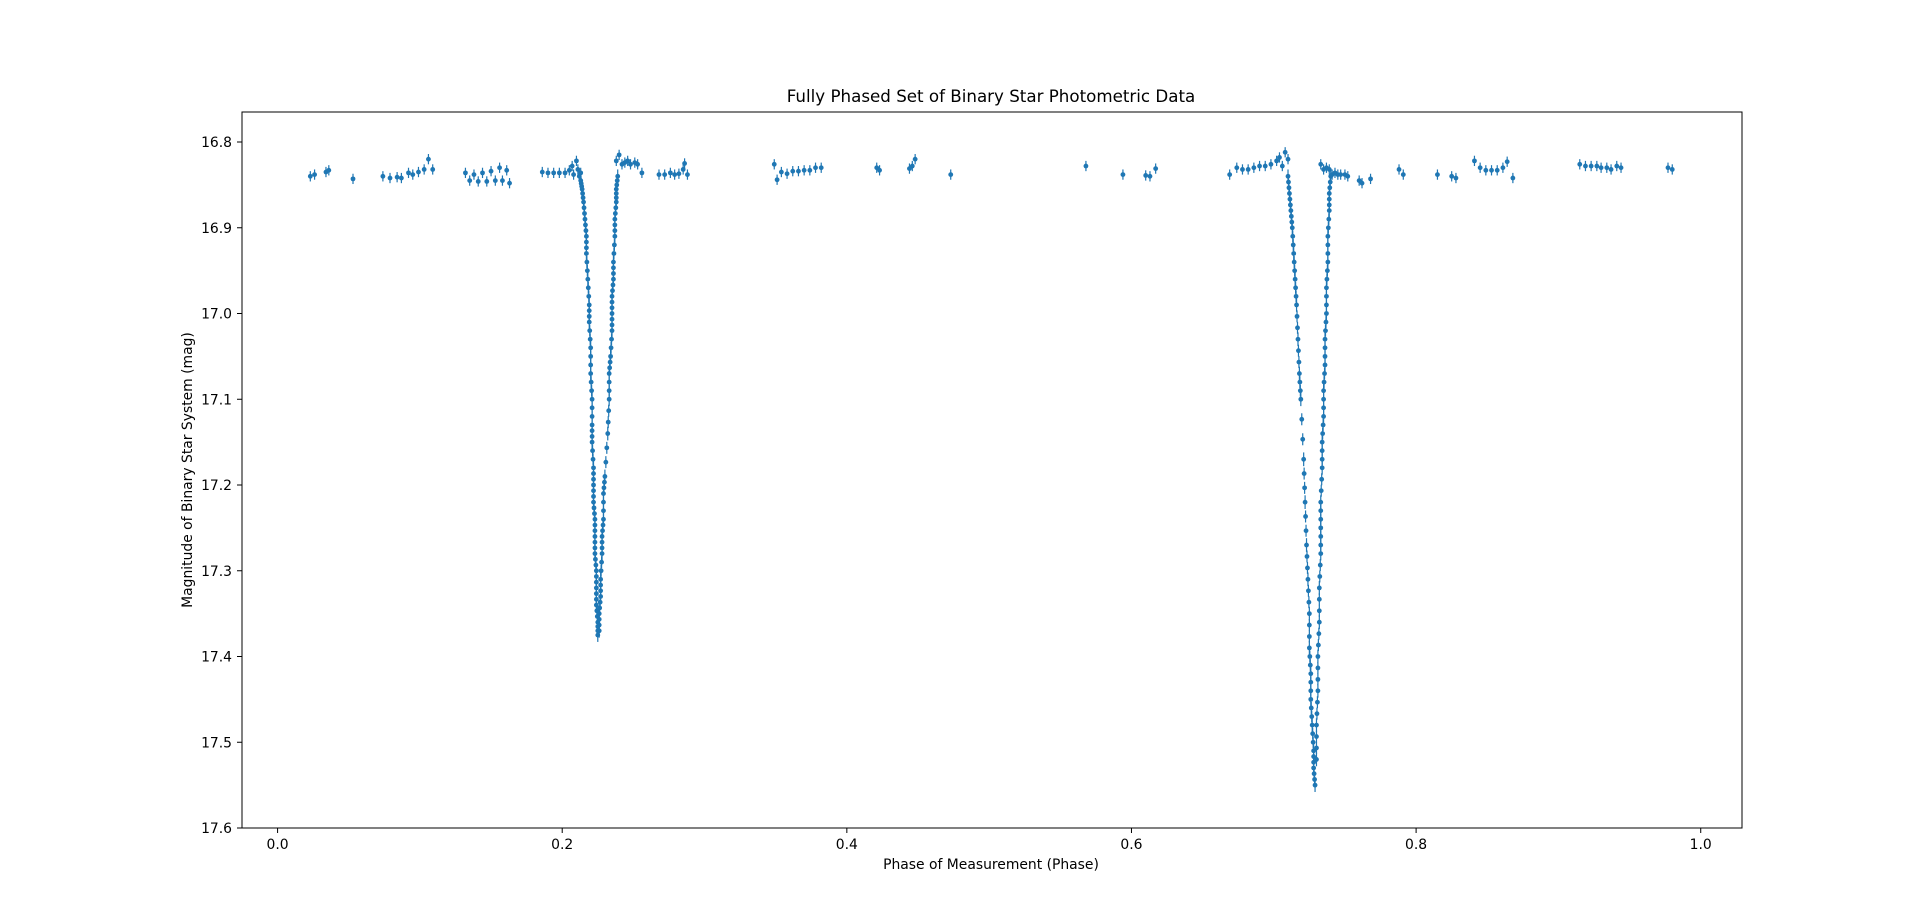 The height and width of the screenshot is (923, 1920). Describe the element at coordinates (847, 845) in the screenshot. I see `x-tick-label: 0.4` at that location.